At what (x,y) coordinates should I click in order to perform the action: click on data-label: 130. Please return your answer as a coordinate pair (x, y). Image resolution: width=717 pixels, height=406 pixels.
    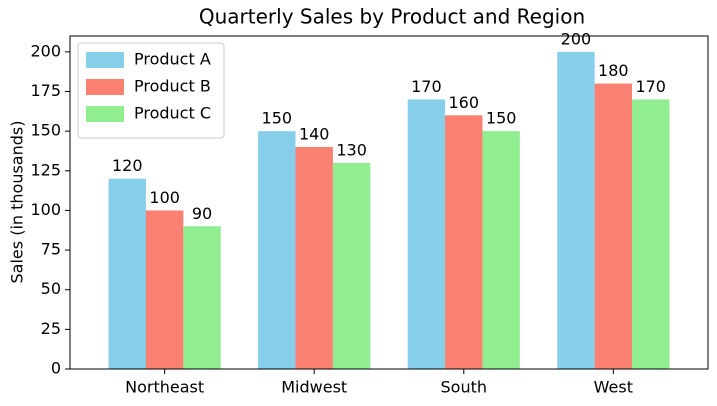
    Looking at the image, I should click on (351, 149).